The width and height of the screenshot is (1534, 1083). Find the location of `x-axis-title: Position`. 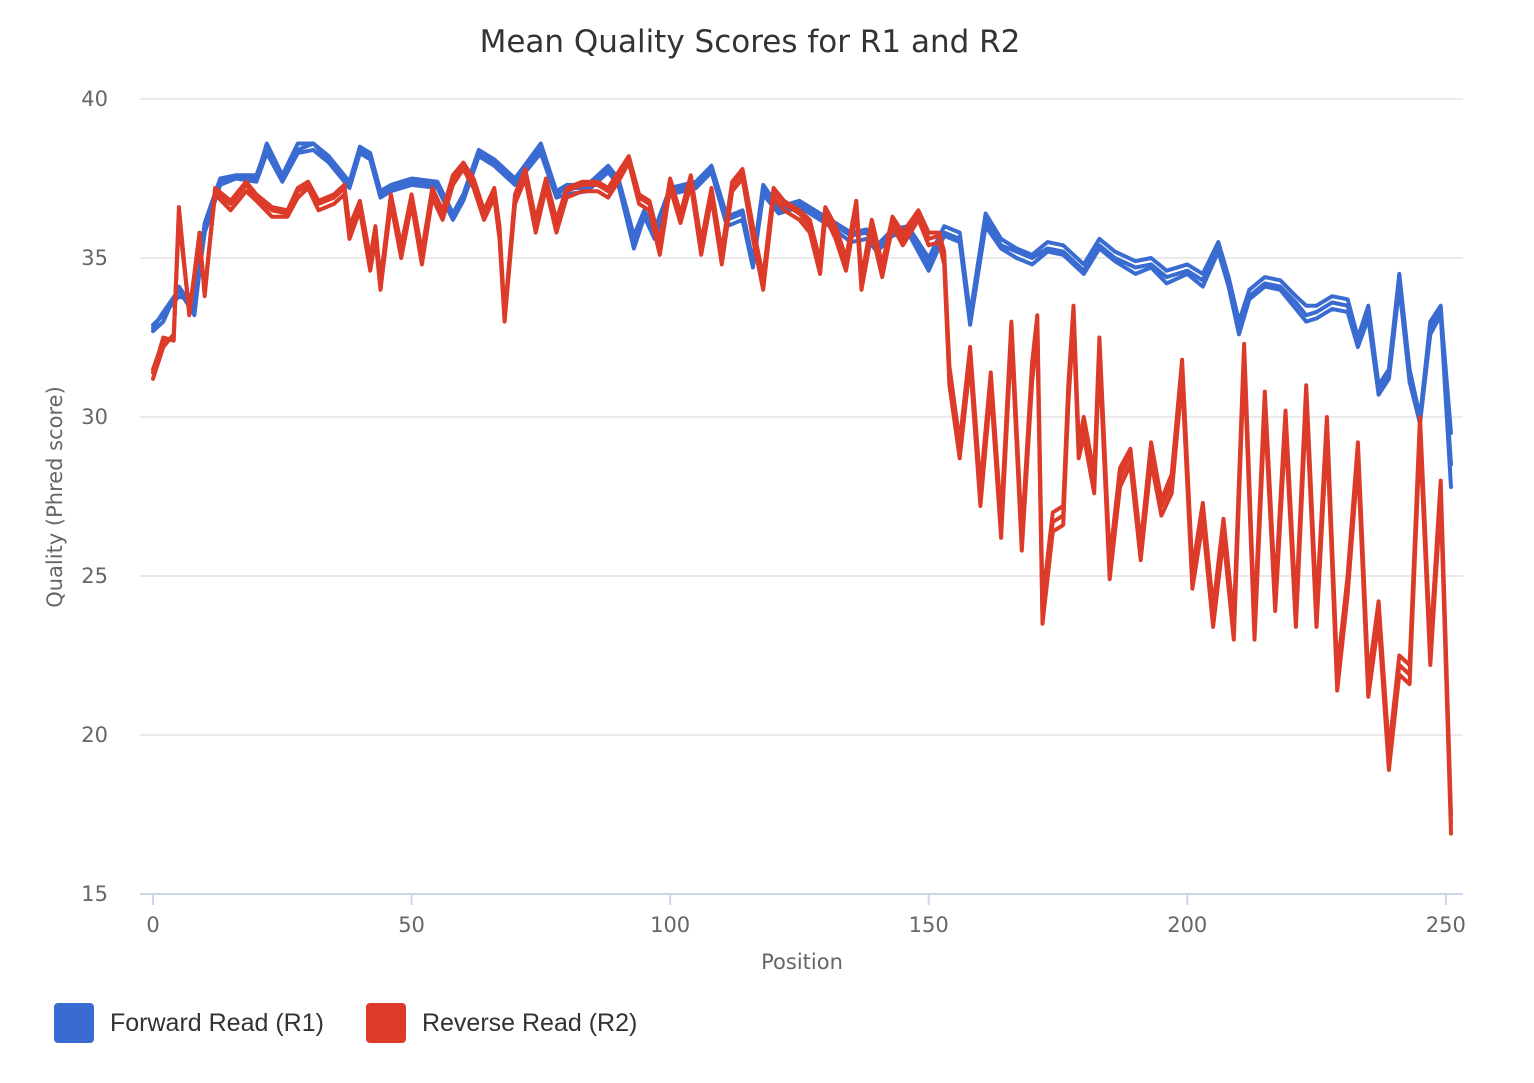

x-axis-title: Position is located at coordinates (802, 962).